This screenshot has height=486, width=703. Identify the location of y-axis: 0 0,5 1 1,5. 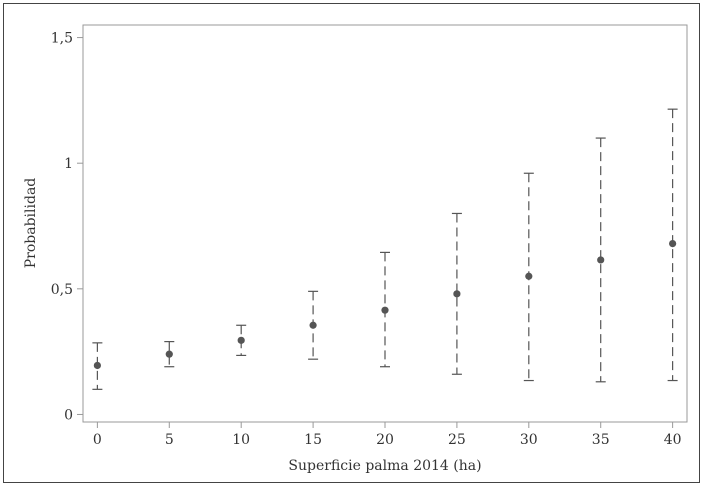
(67, 227).